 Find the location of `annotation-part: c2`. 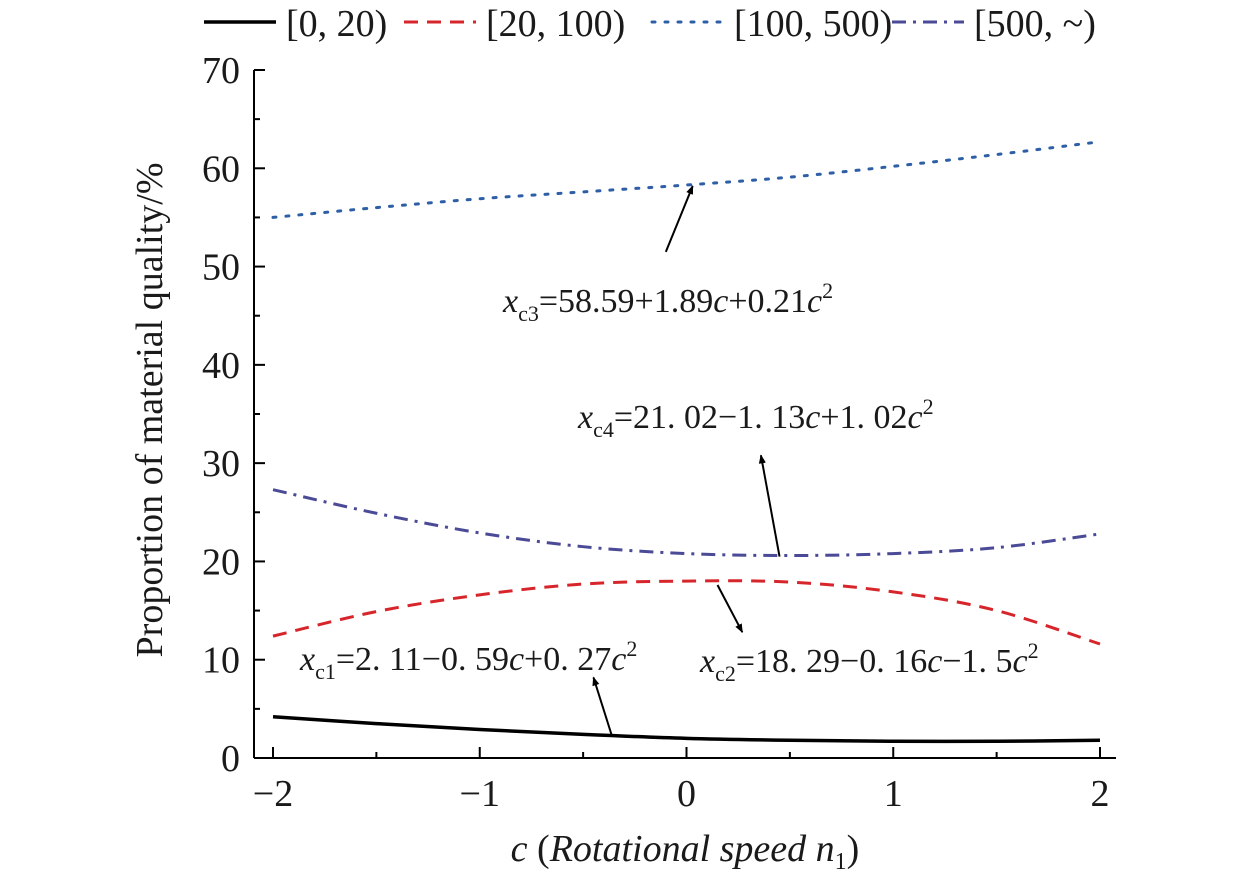

annotation-part: c2 is located at coordinates (725, 673).